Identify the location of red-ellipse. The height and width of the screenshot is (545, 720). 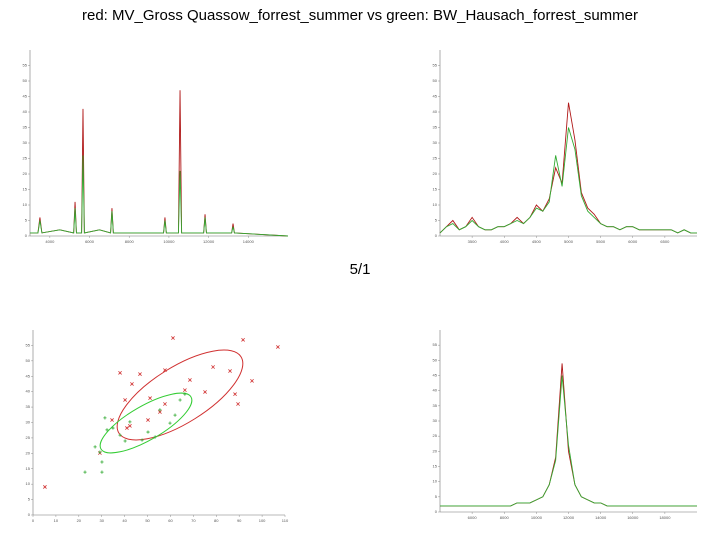
(180, 395).